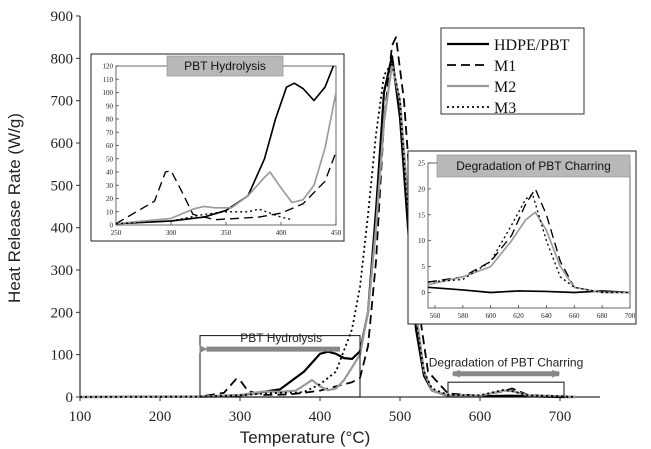  Describe the element at coordinates (226, 233) in the screenshot. I see `inset-x-tick-label: 350` at that location.